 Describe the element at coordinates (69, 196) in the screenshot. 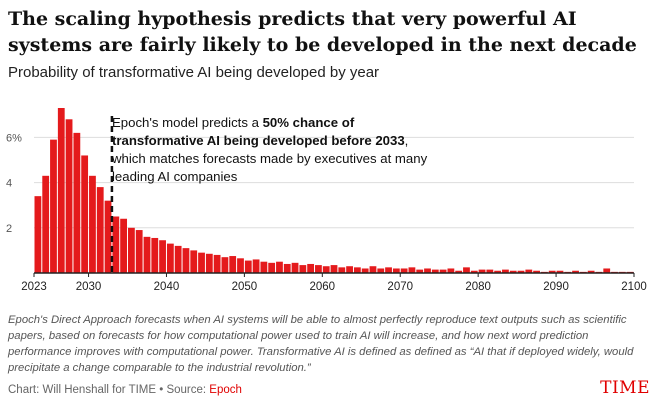

I see `bar-2027` at that location.